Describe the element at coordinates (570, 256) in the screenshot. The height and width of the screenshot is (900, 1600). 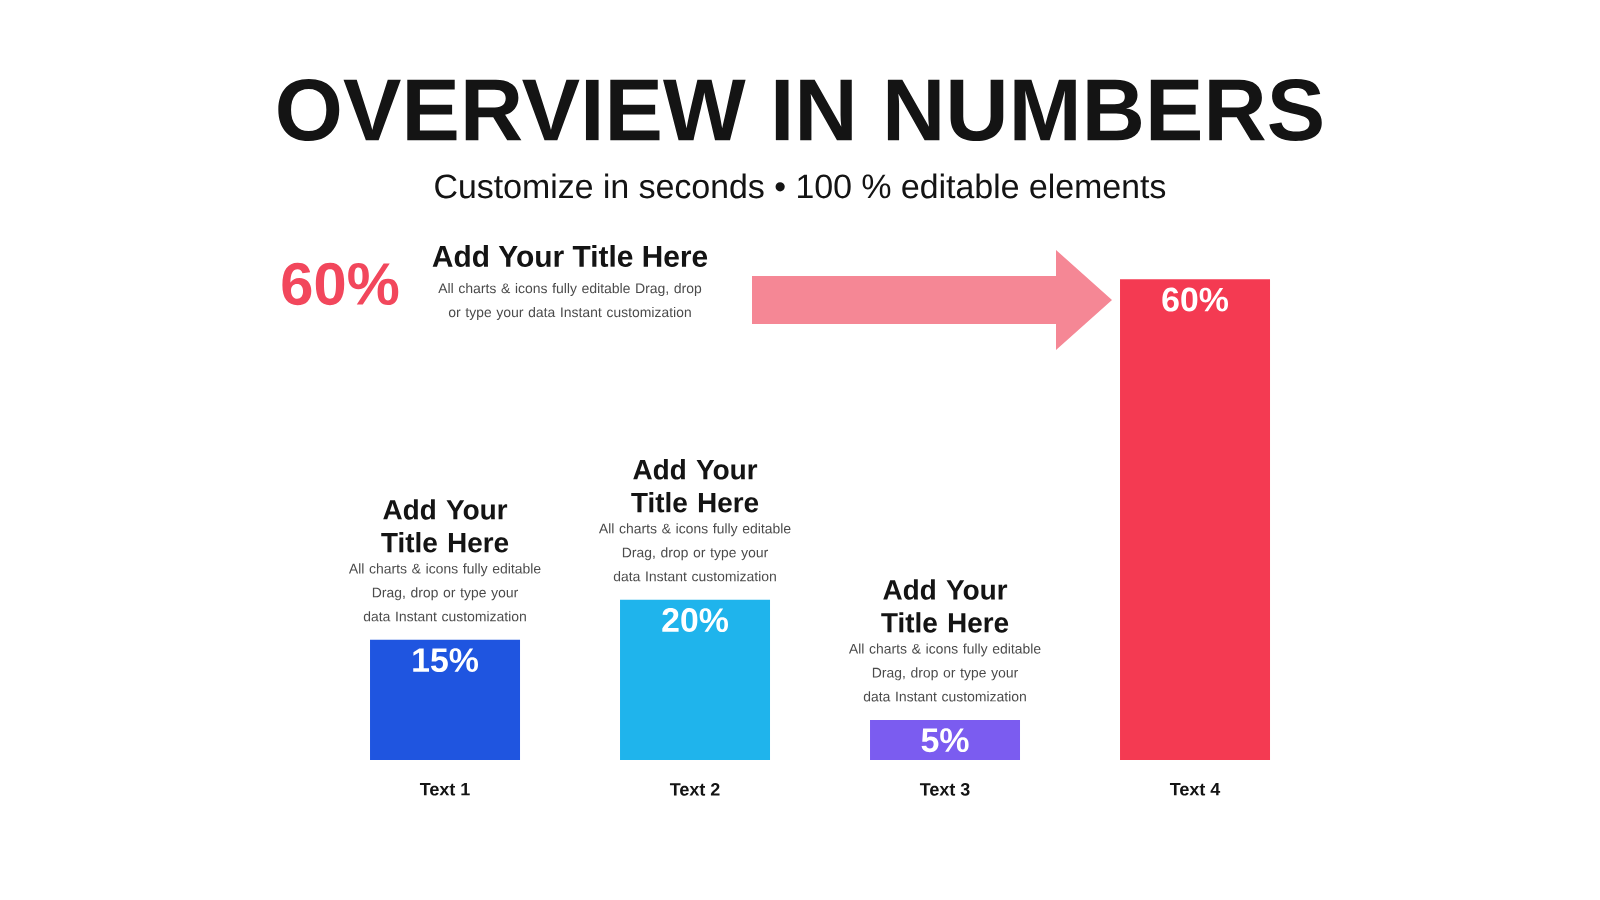
I see `text: Add Your Title Here` at that location.